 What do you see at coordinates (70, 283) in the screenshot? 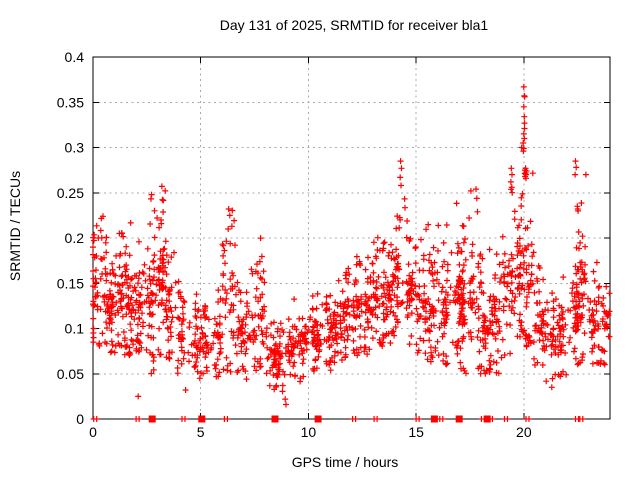
I see `y-tick-label: 0.15` at bounding box center [70, 283].